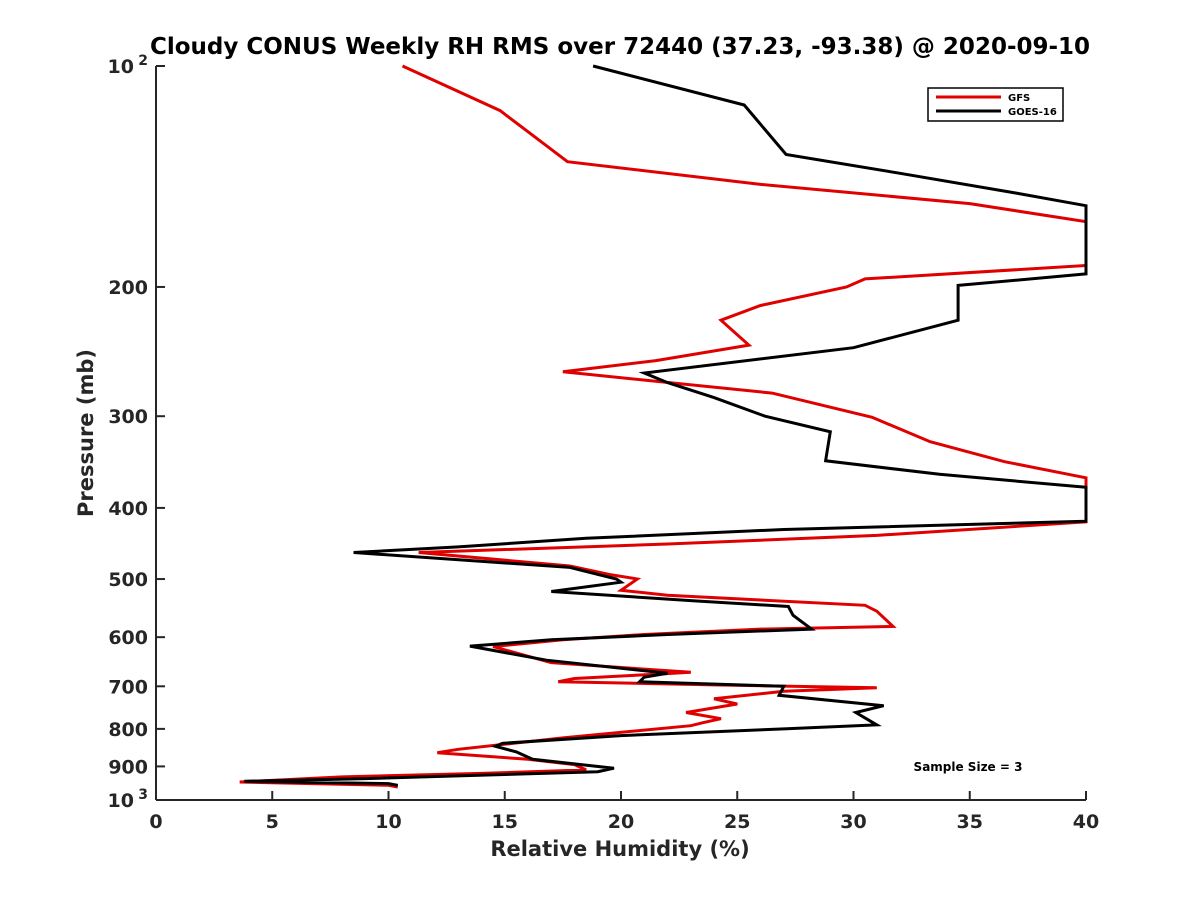  I want to click on x-tick-label: 10, so click(388, 822).